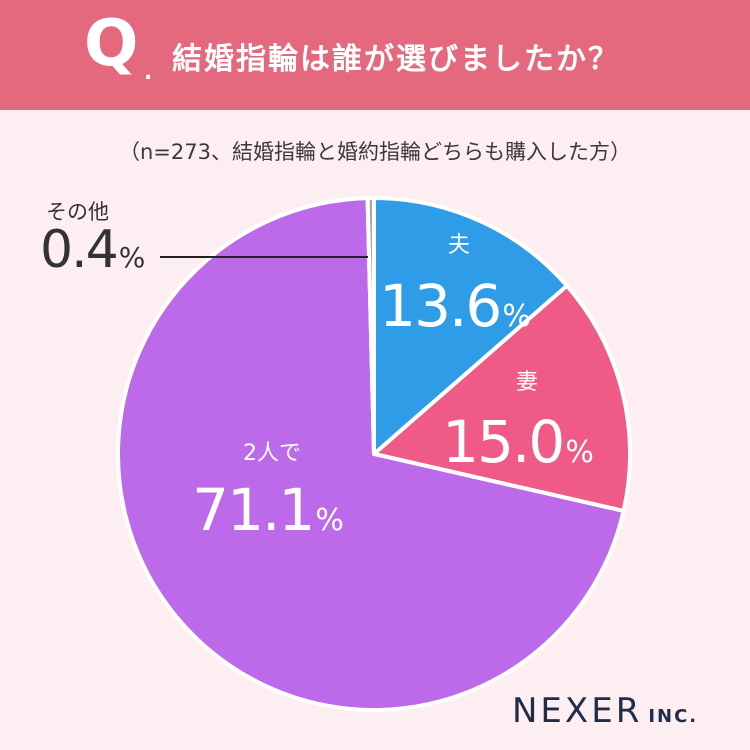  Describe the element at coordinates (132, 257) in the screenshot. I see `slice-value-other-unit: %` at that location.